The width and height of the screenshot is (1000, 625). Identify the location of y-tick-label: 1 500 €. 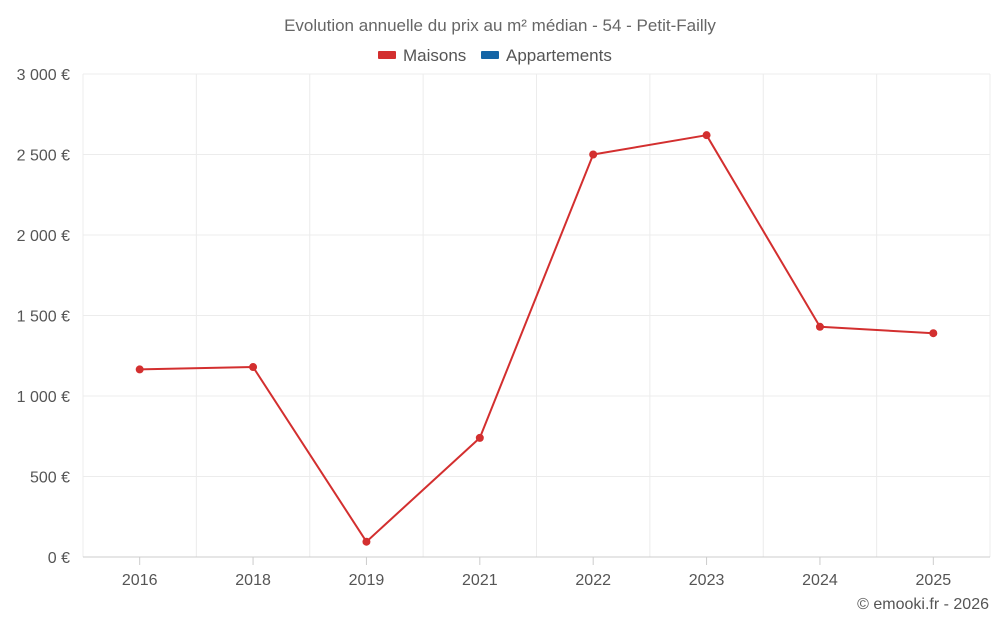
(43, 317).